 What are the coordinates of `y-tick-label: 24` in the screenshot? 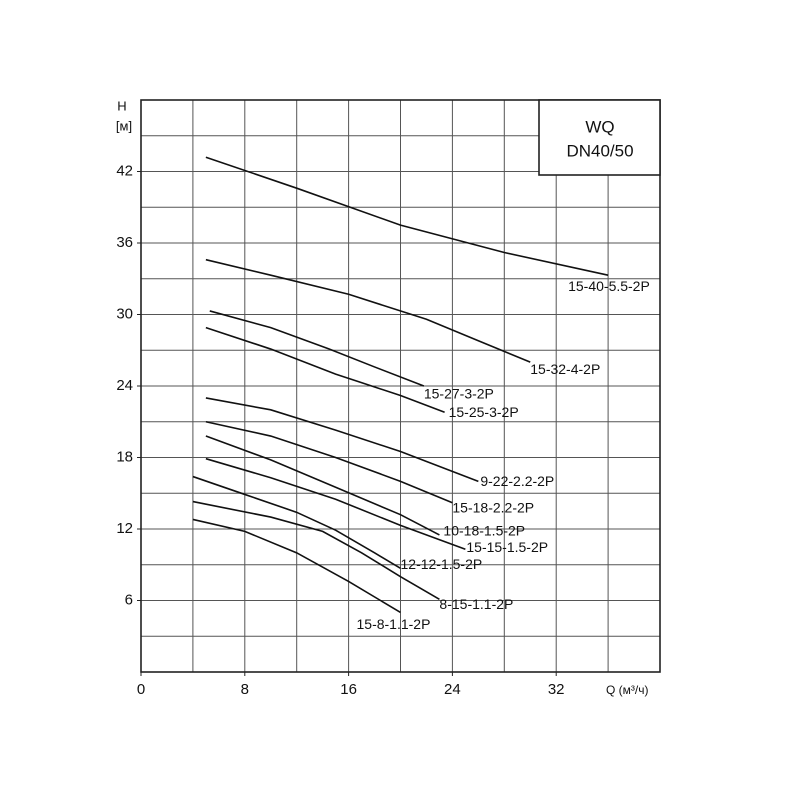 It's located at (124, 385).